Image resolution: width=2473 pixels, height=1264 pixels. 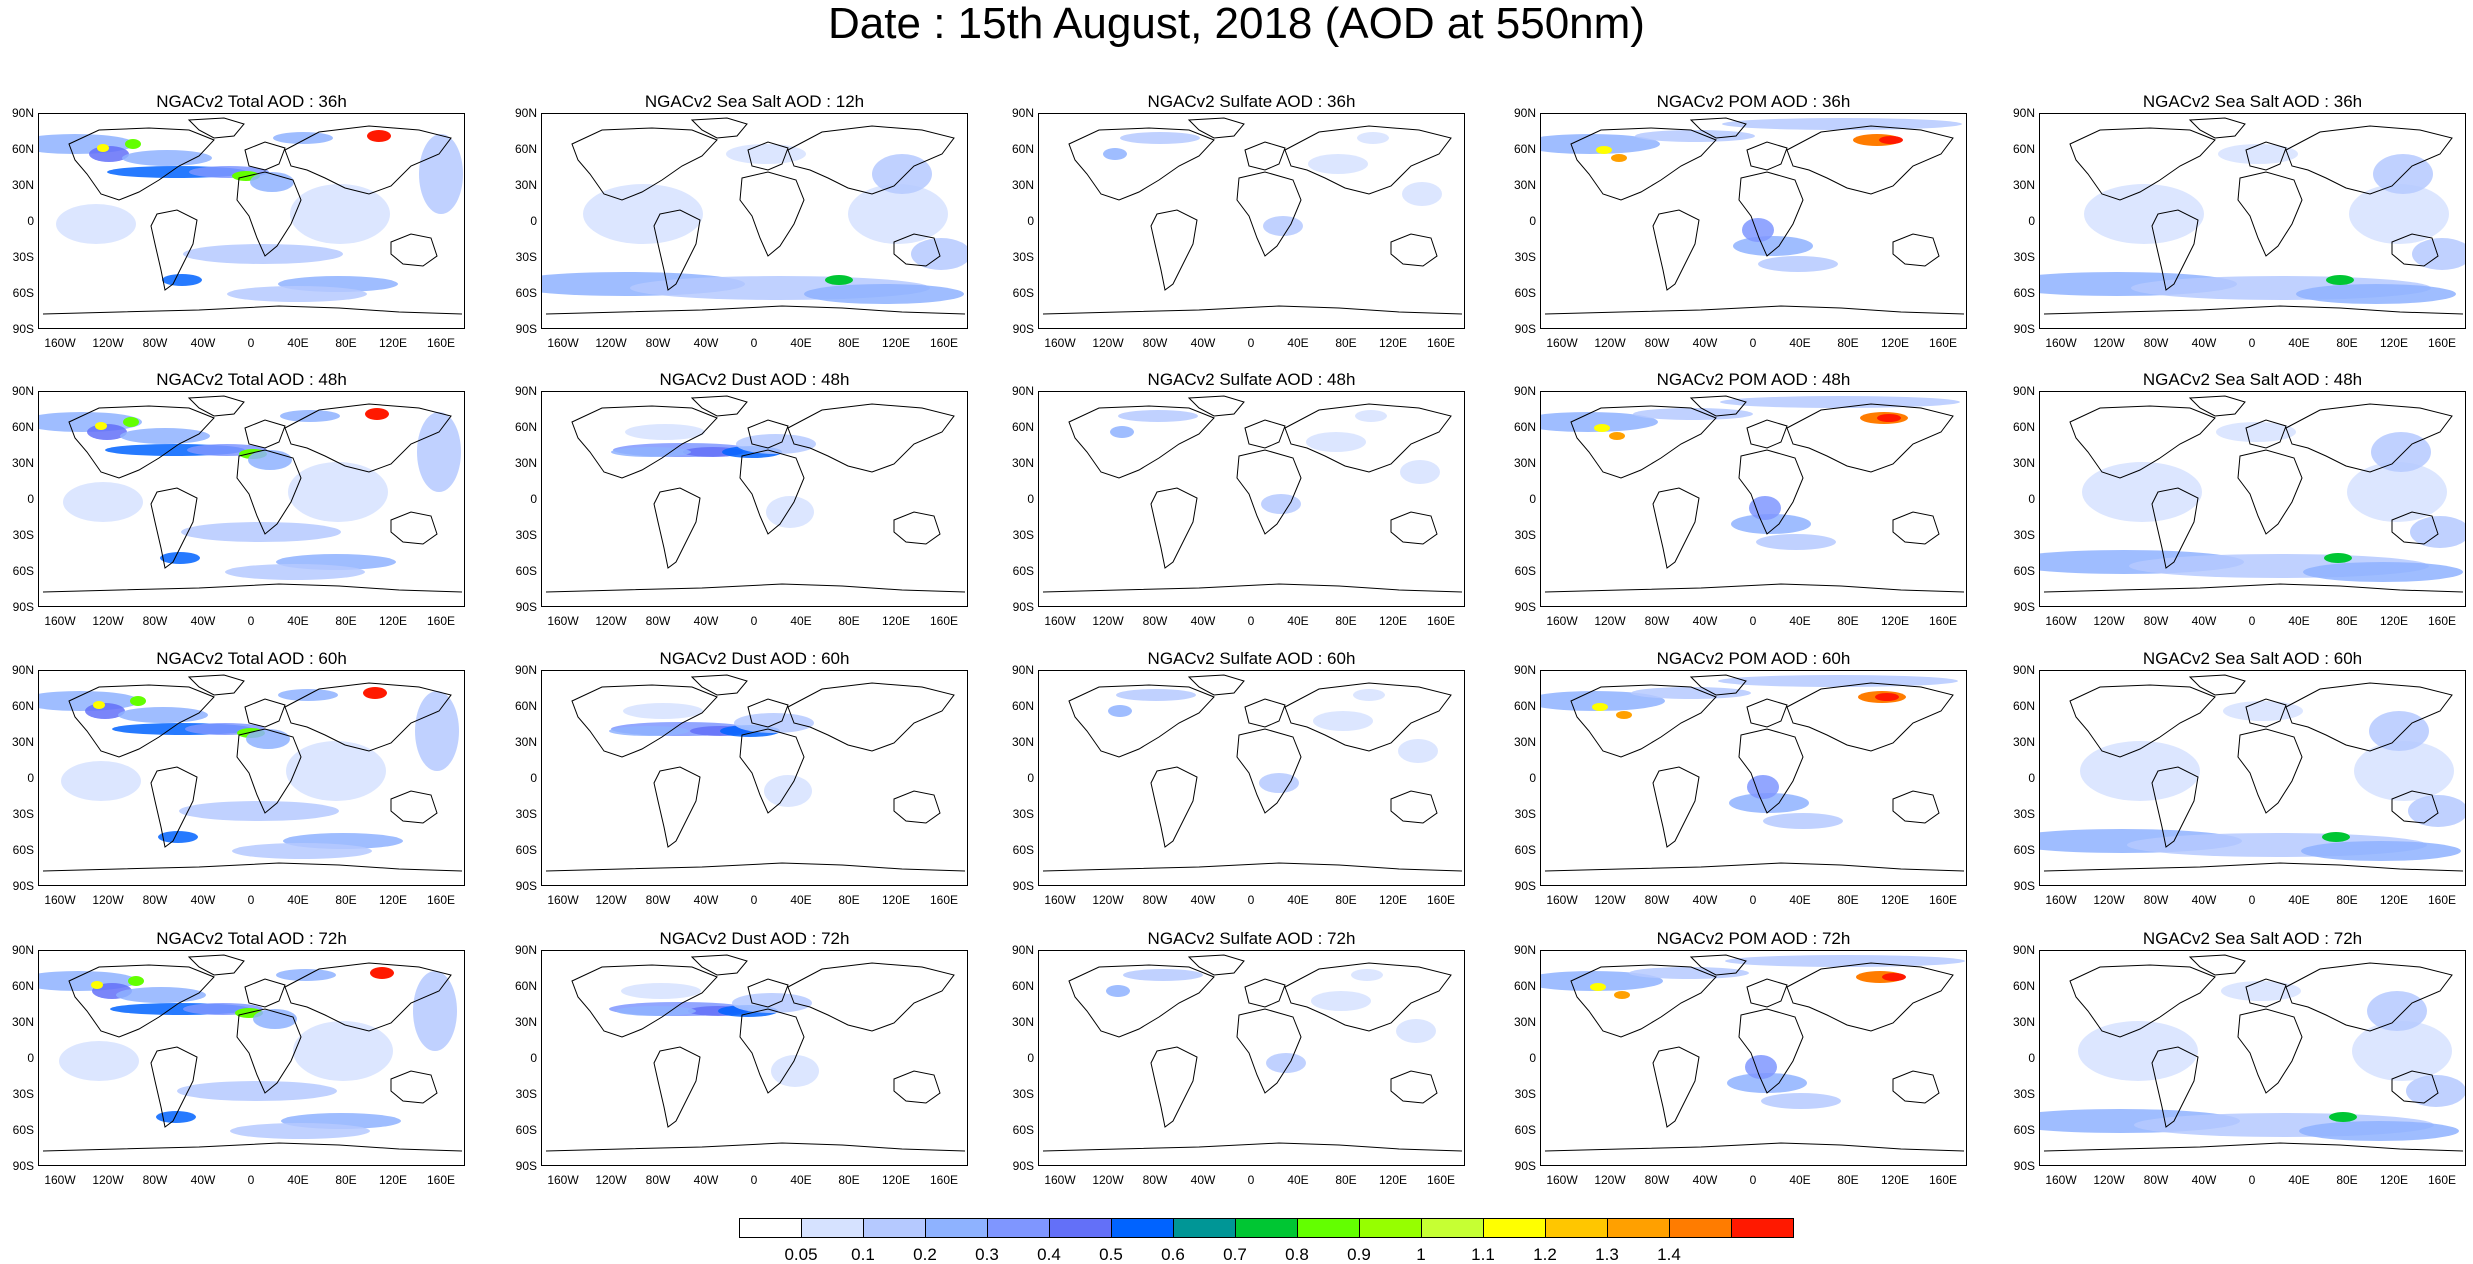 What do you see at coordinates (251, 494) in the screenshot?
I see `total-aod-map` at bounding box center [251, 494].